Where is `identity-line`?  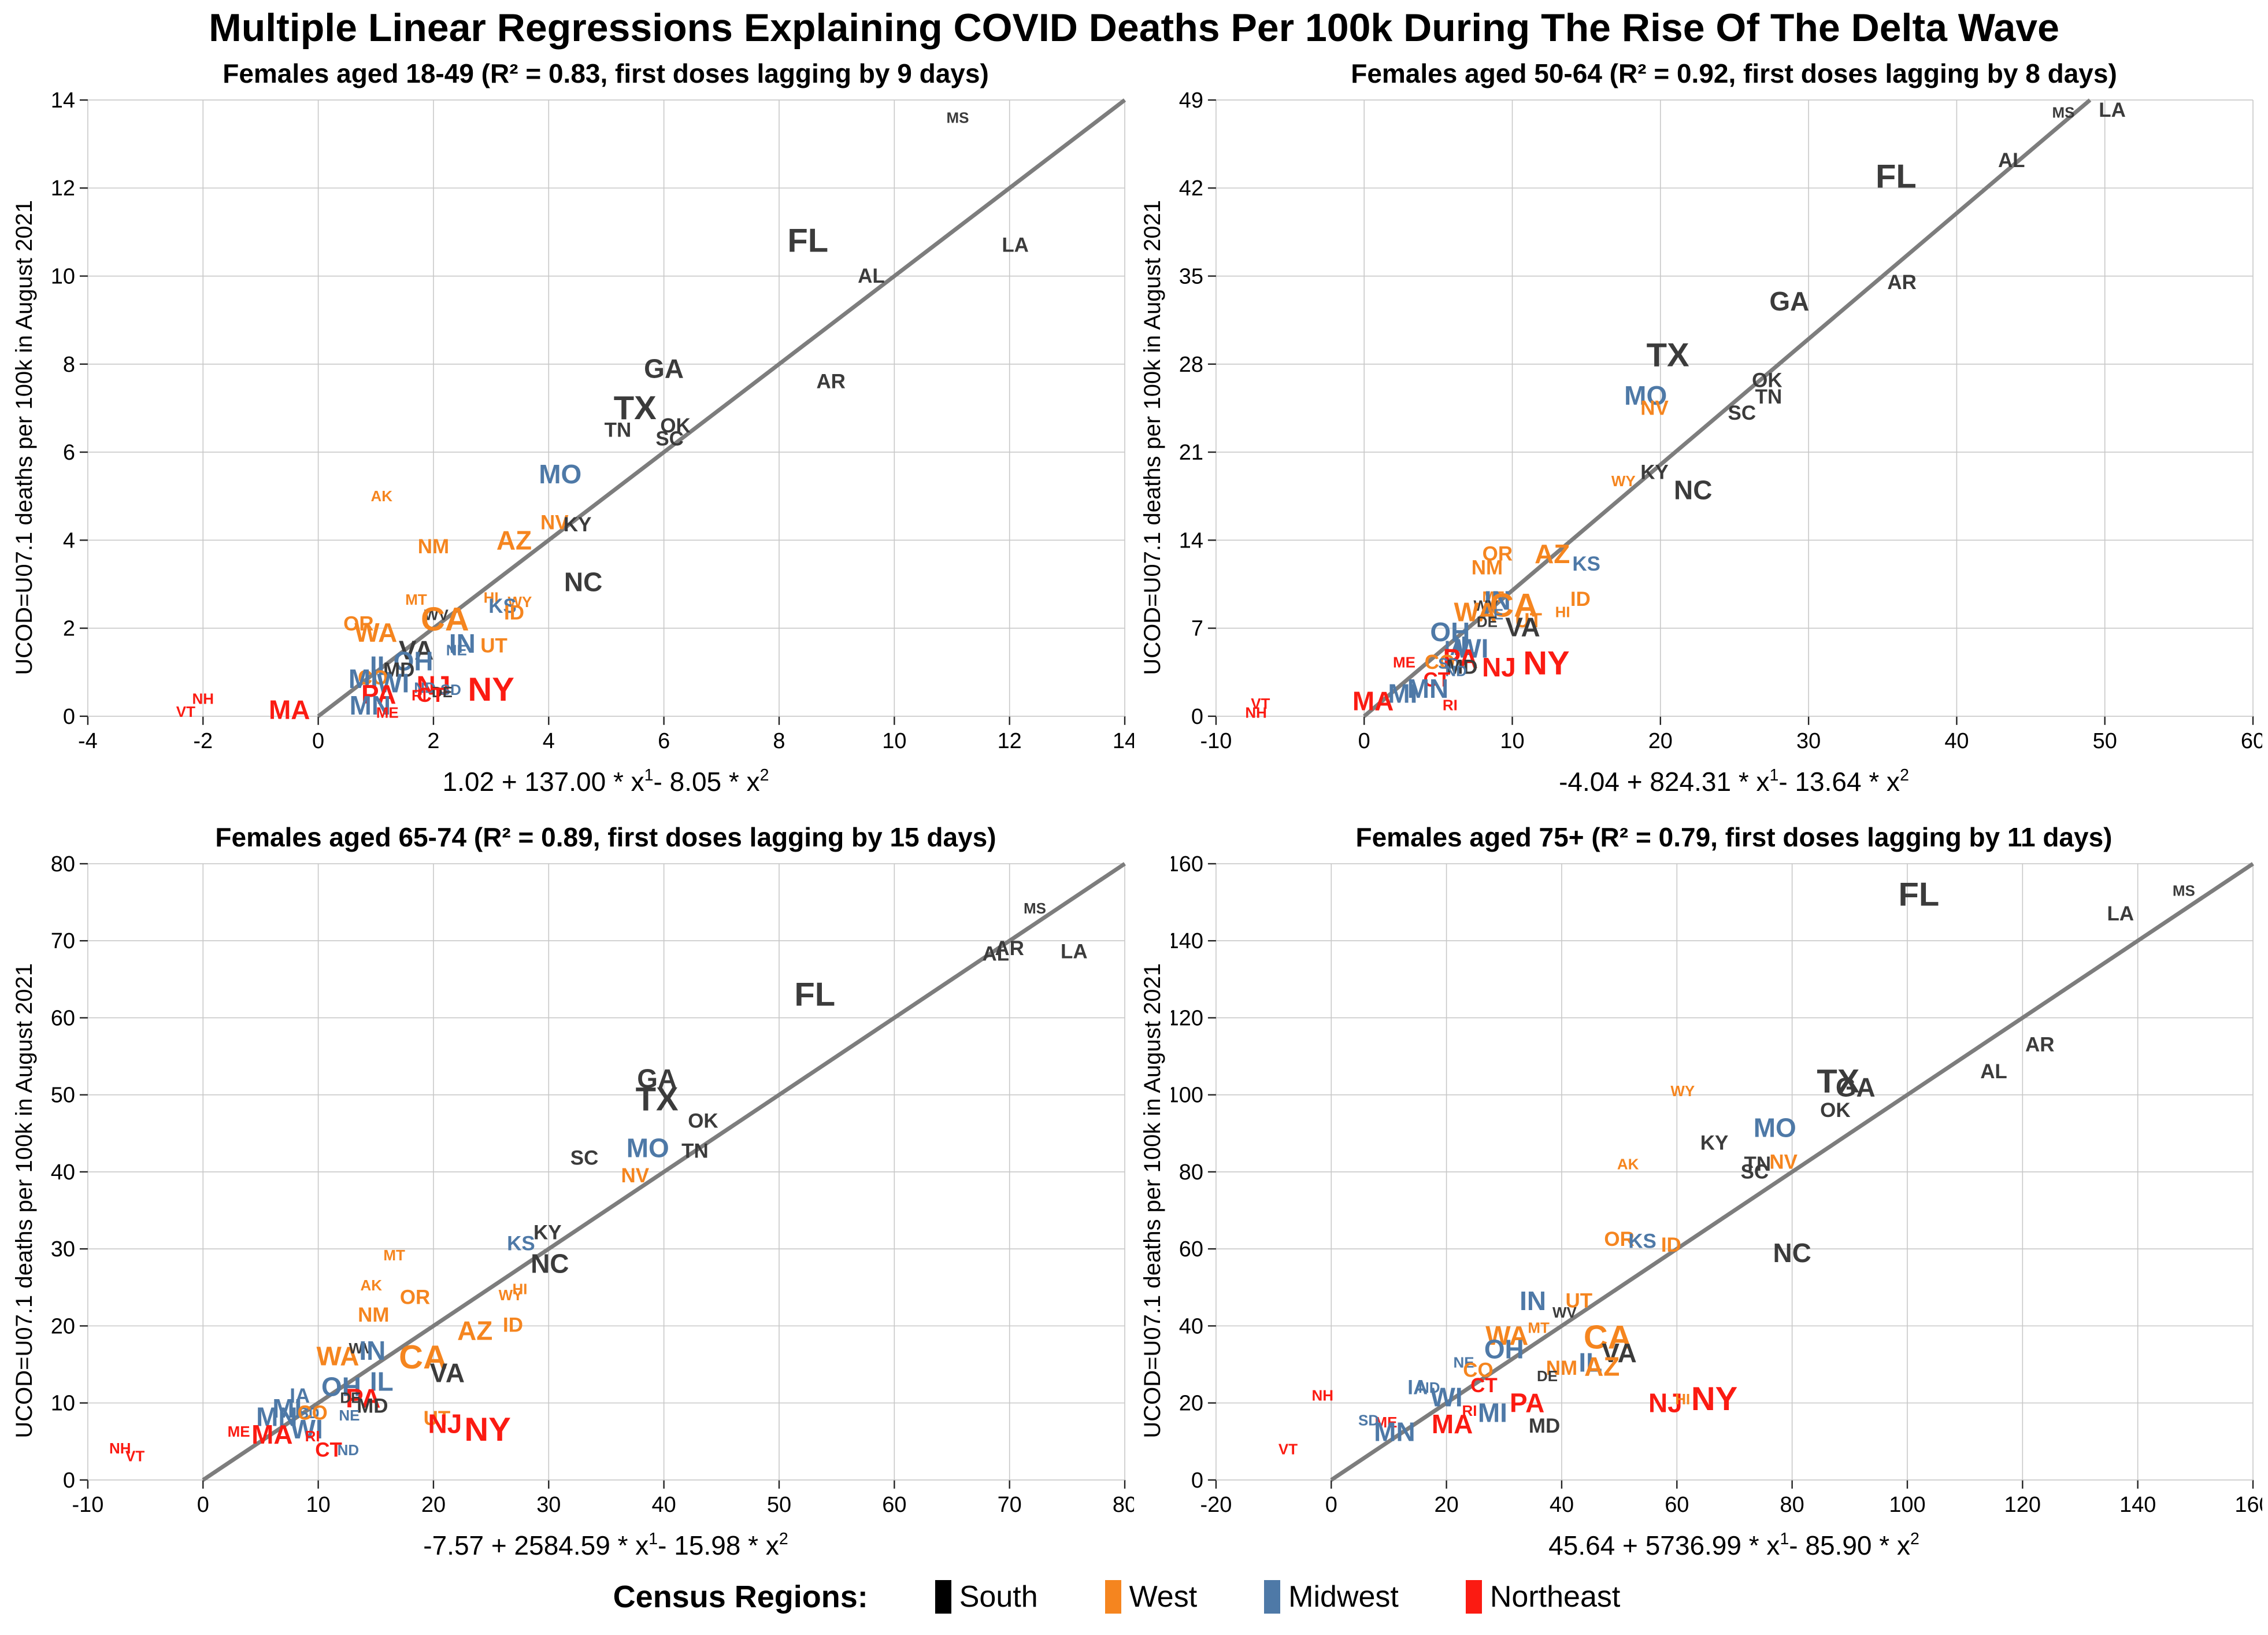 identity-line is located at coordinates (721, 408).